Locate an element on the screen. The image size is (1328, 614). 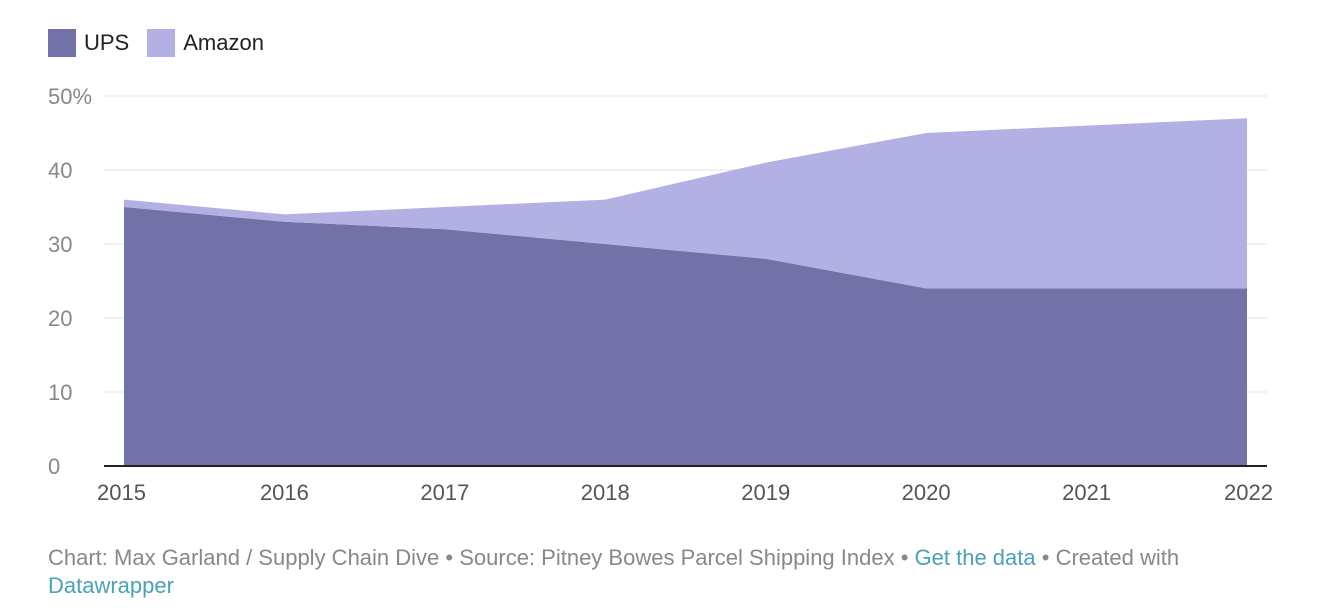
x-tick-label: 2015 is located at coordinates (121, 492).